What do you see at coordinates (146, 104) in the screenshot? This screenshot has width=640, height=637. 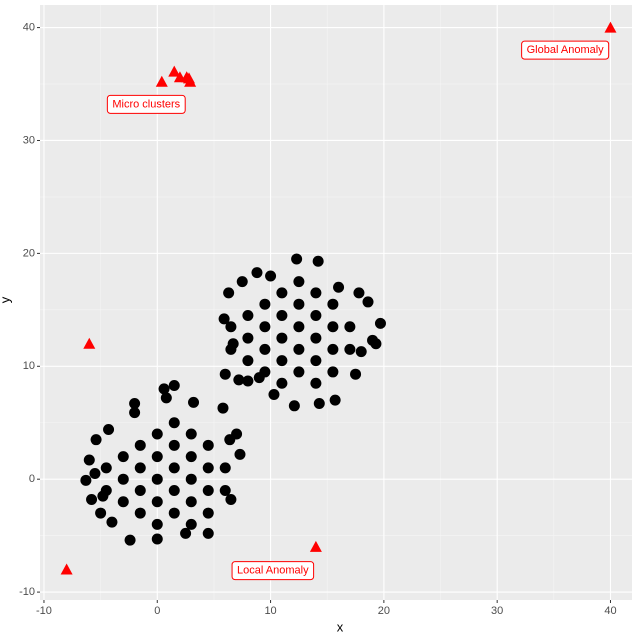 I see `annotation: Micro clusters` at bounding box center [146, 104].